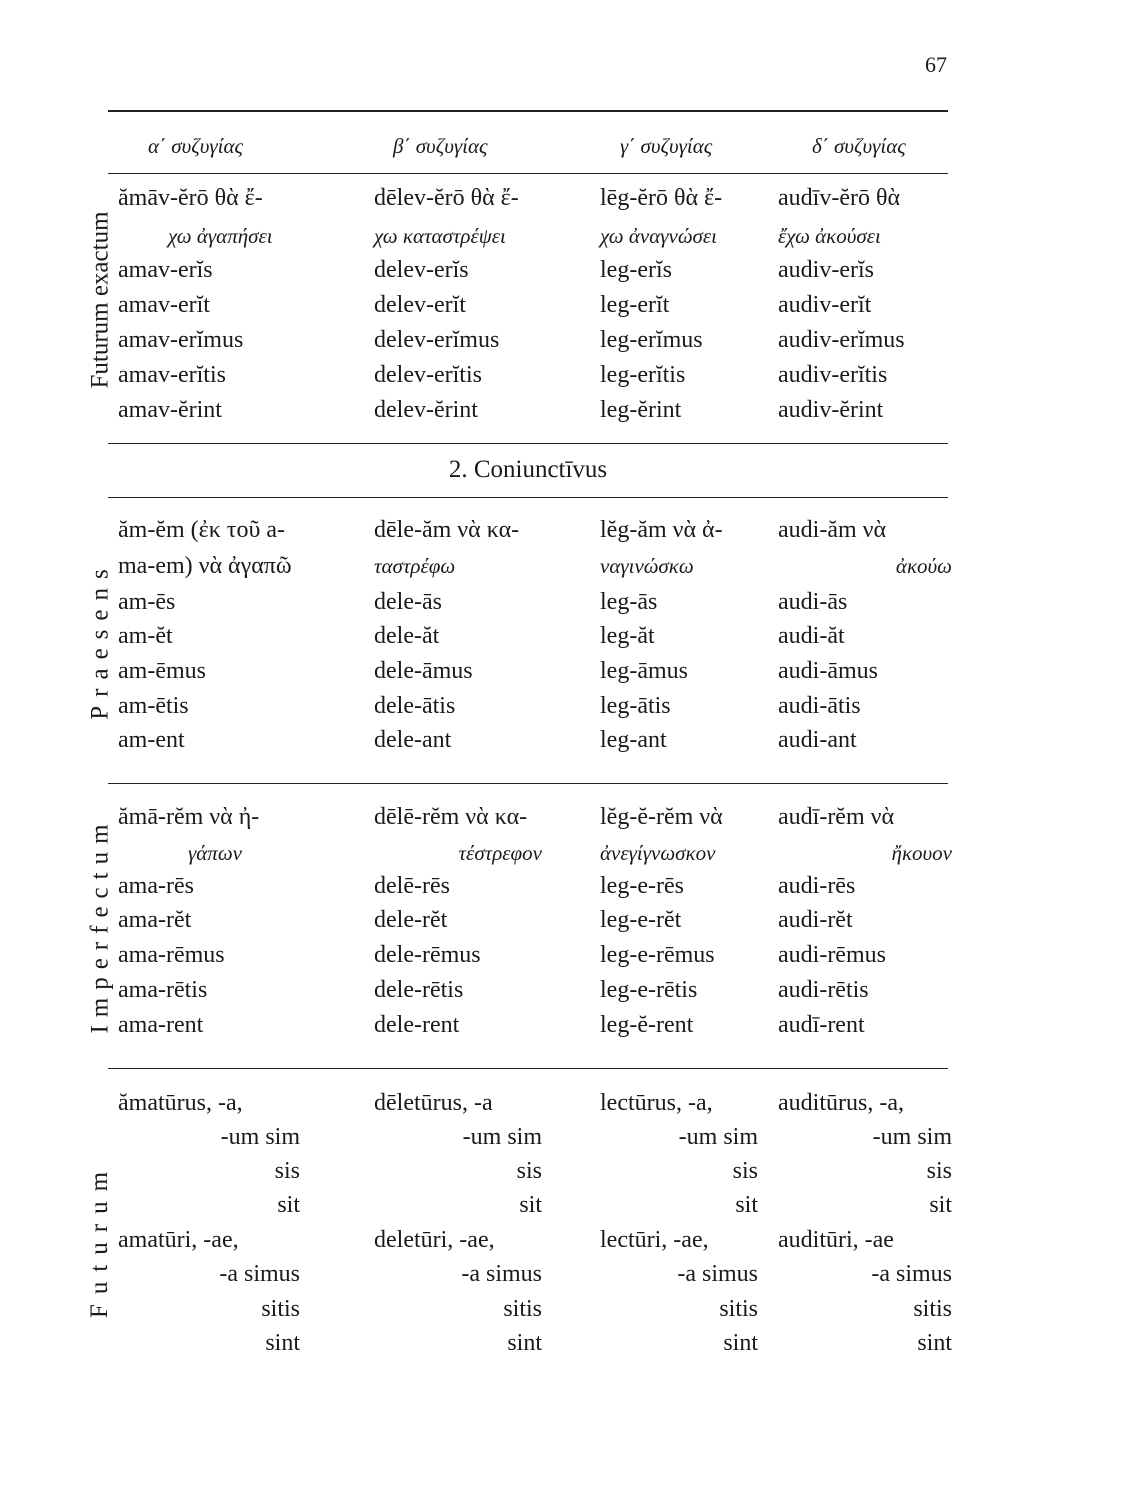 Image resolution: width=1123 pixels, height=1500 pixels. I want to click on cell-text: ma-em) νὰ ἀγαπῶ, so click(205, 566).